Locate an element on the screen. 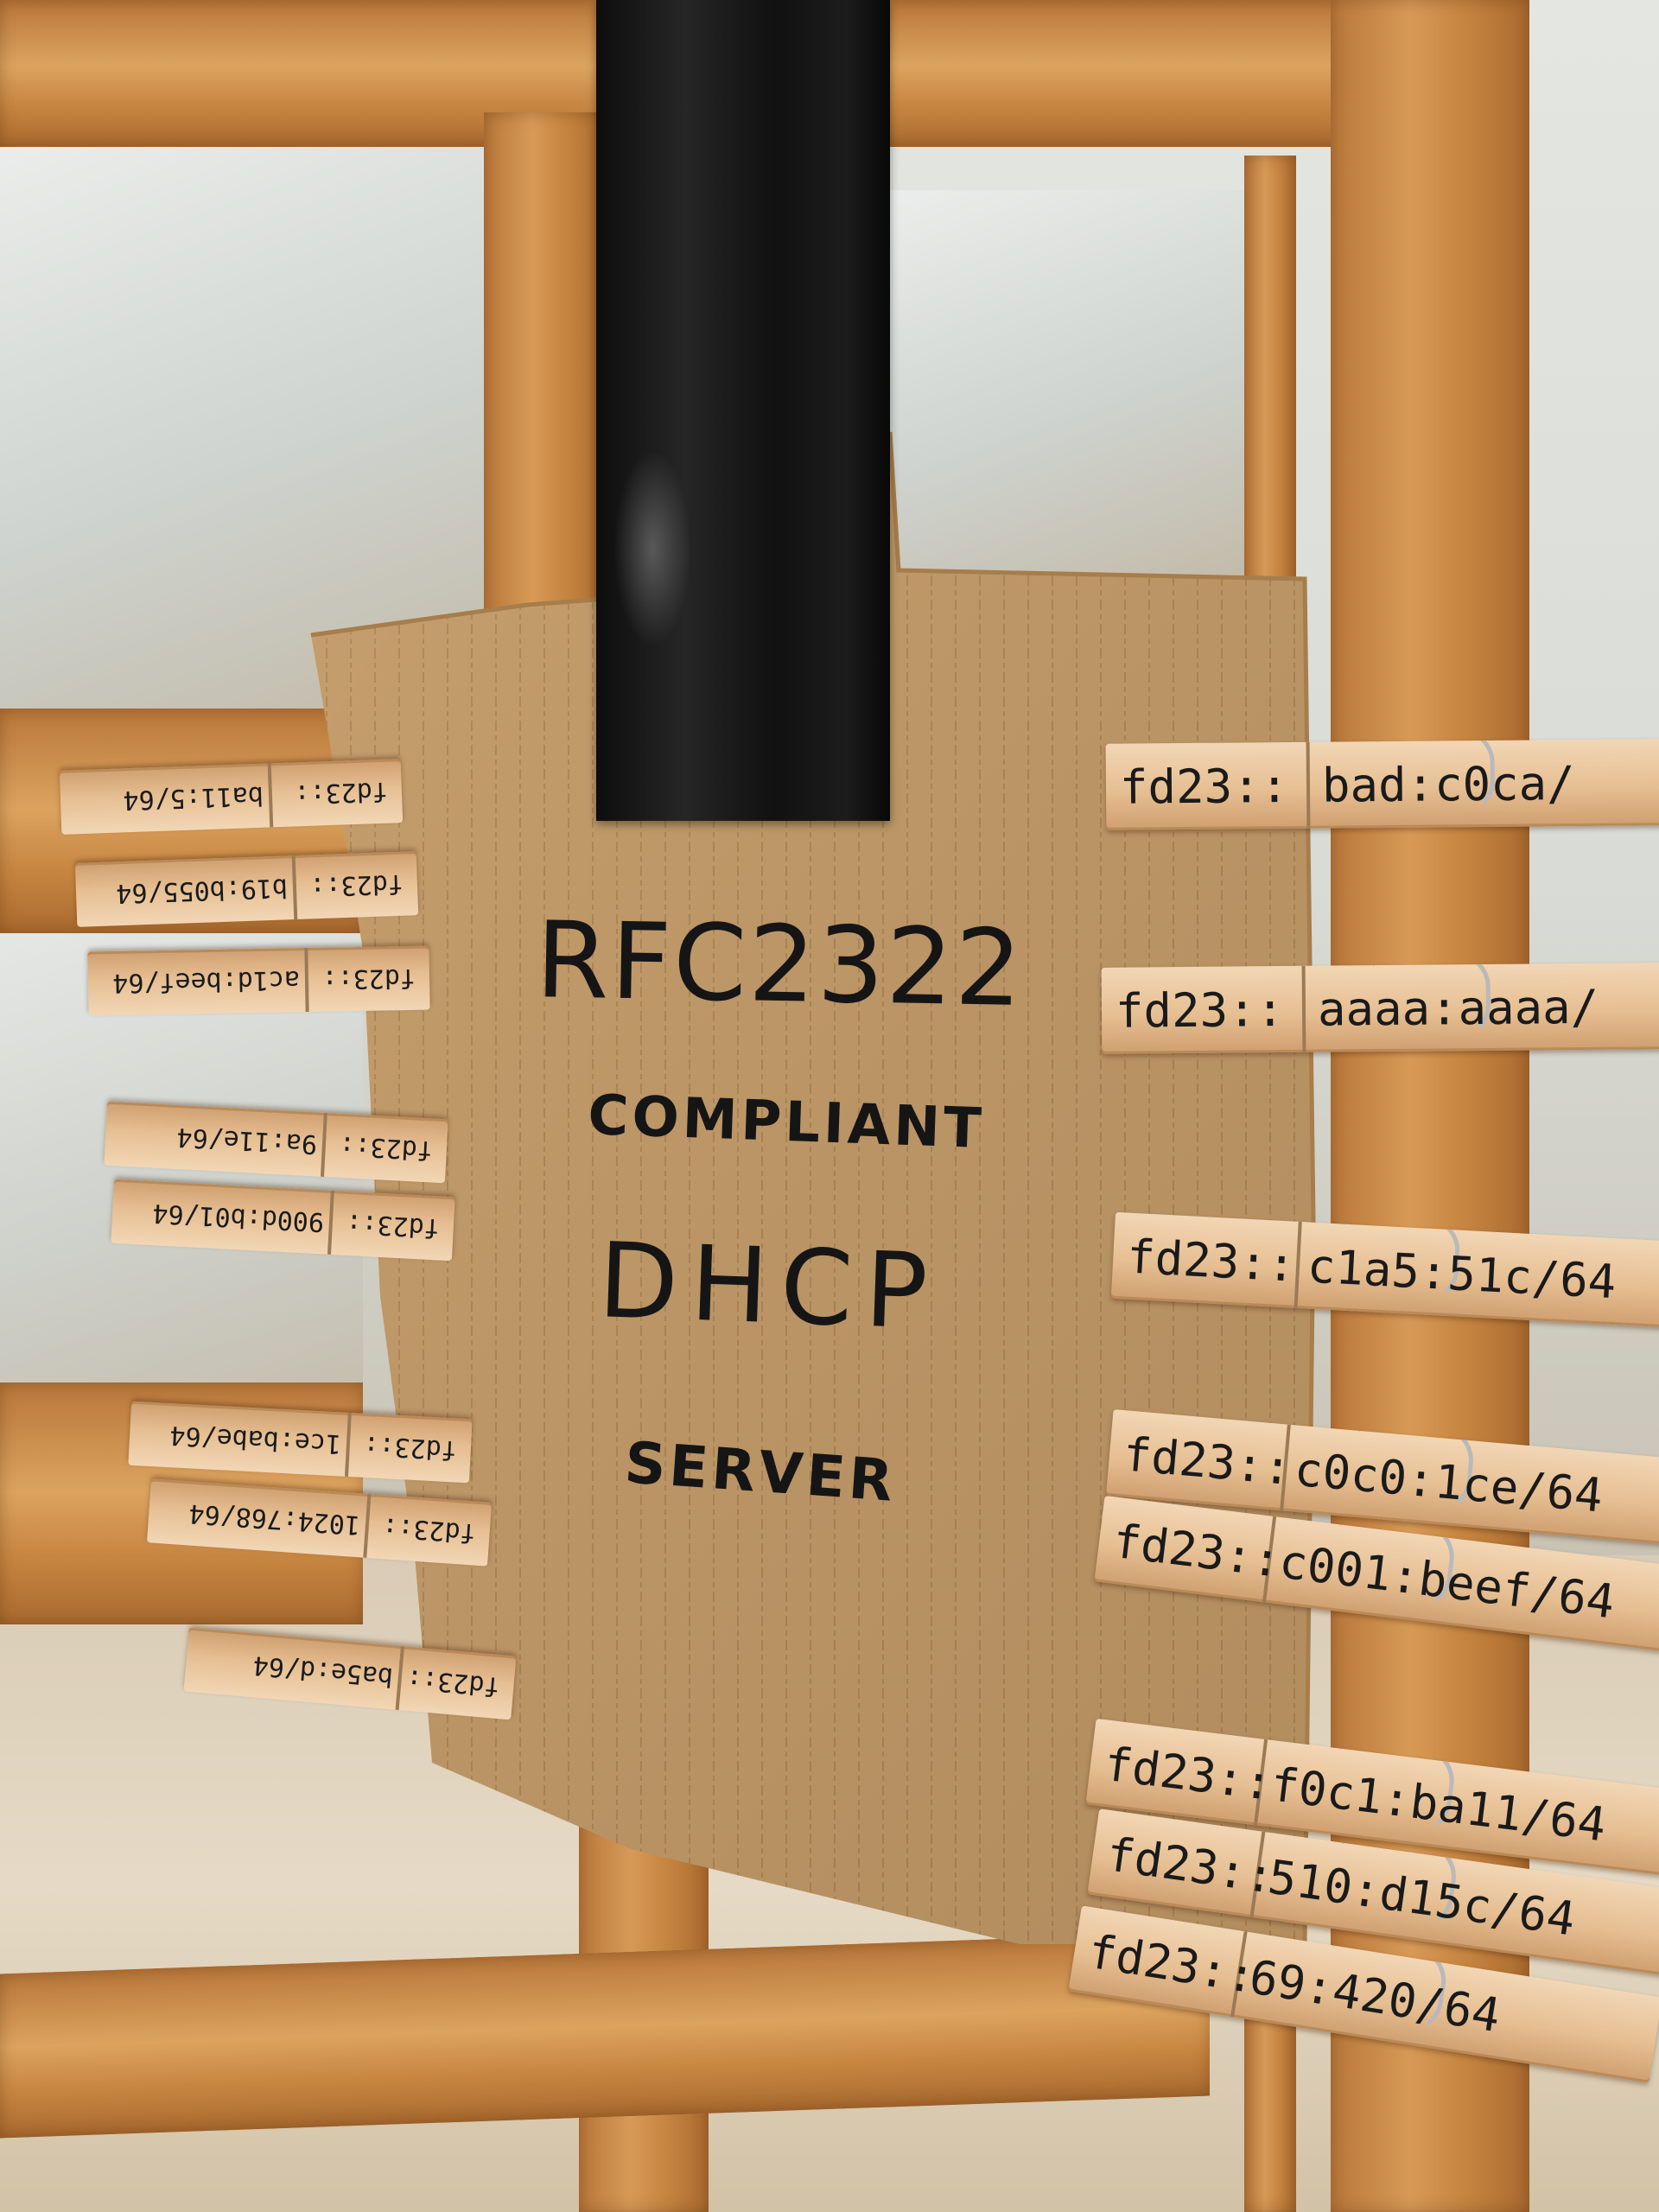  clothespin-left-3: fd23:: ac1d:beef/64 is located at coordinates (258, 980).